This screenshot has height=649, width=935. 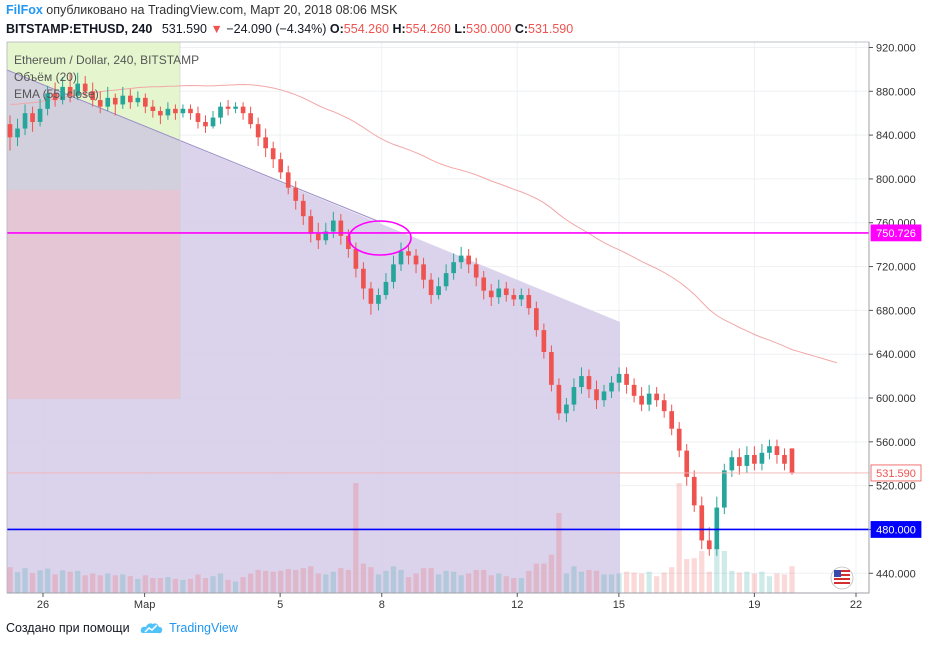 I want to click on magenta-price-label-bg, so click(x=896, y=233).